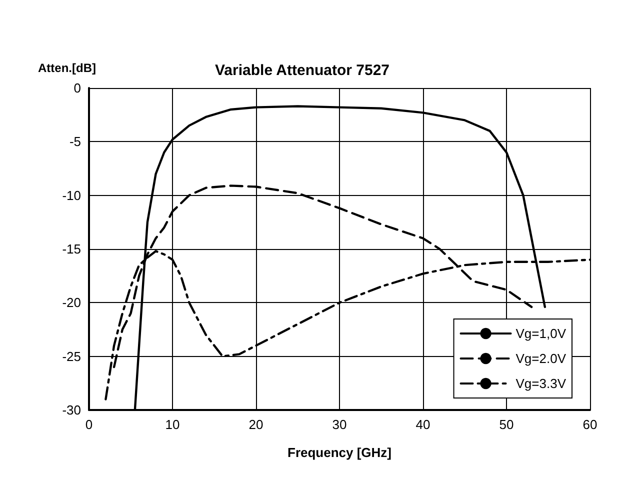  I want to click on x-tick-label: 40, so click(423, 424).